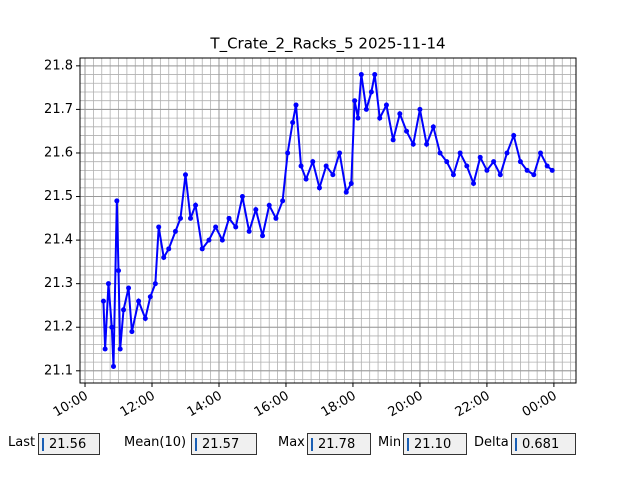  What do you see at coordinates (543, 444) in the screenshot?
I see `status-value: 0.681` at bounding box center [543, 444].